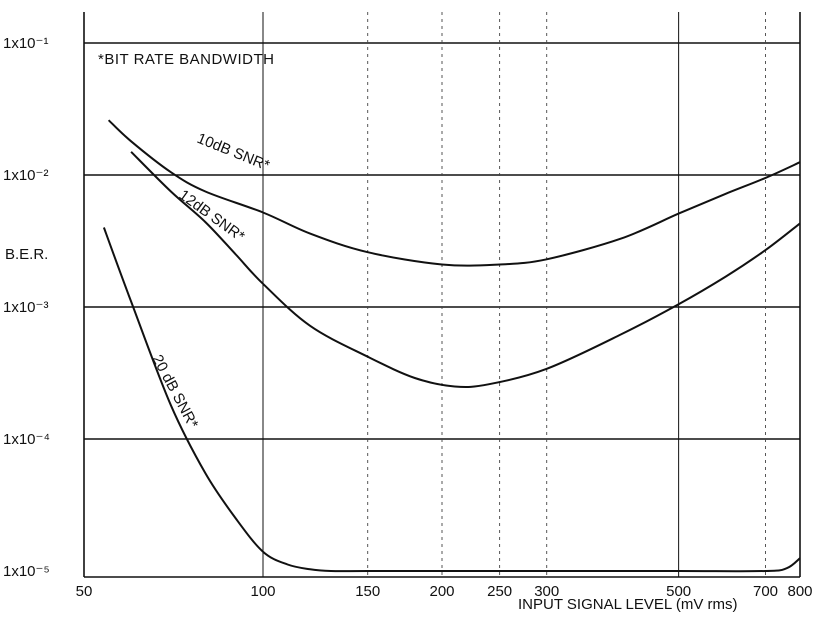 The image size is (820, 620). Describe the element at coordinates (234, 152) in the screenshot. I see `series-label-1: 10dB SNR*` at that location.